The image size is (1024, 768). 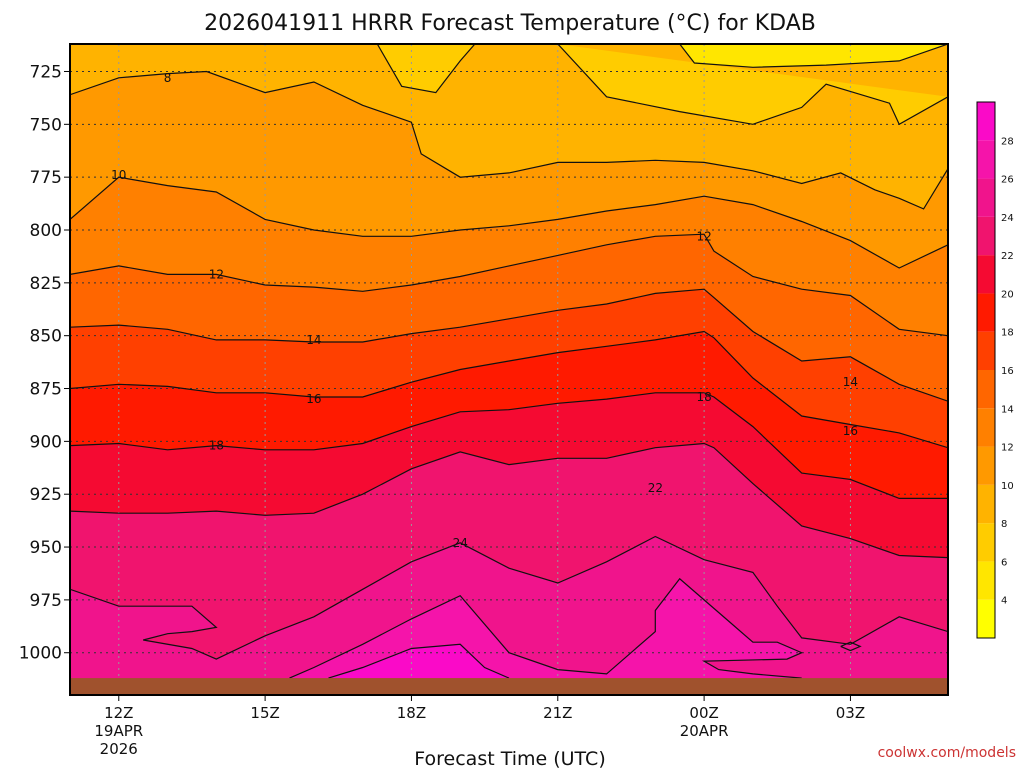 I want to click on y-tick-label-975: 975, so click(x=46, y=601).